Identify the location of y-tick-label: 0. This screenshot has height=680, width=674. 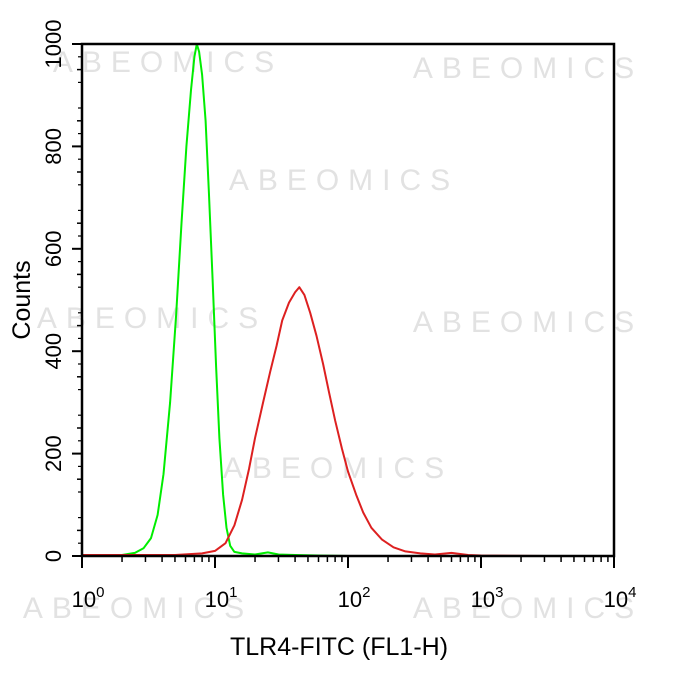
(53, 556).